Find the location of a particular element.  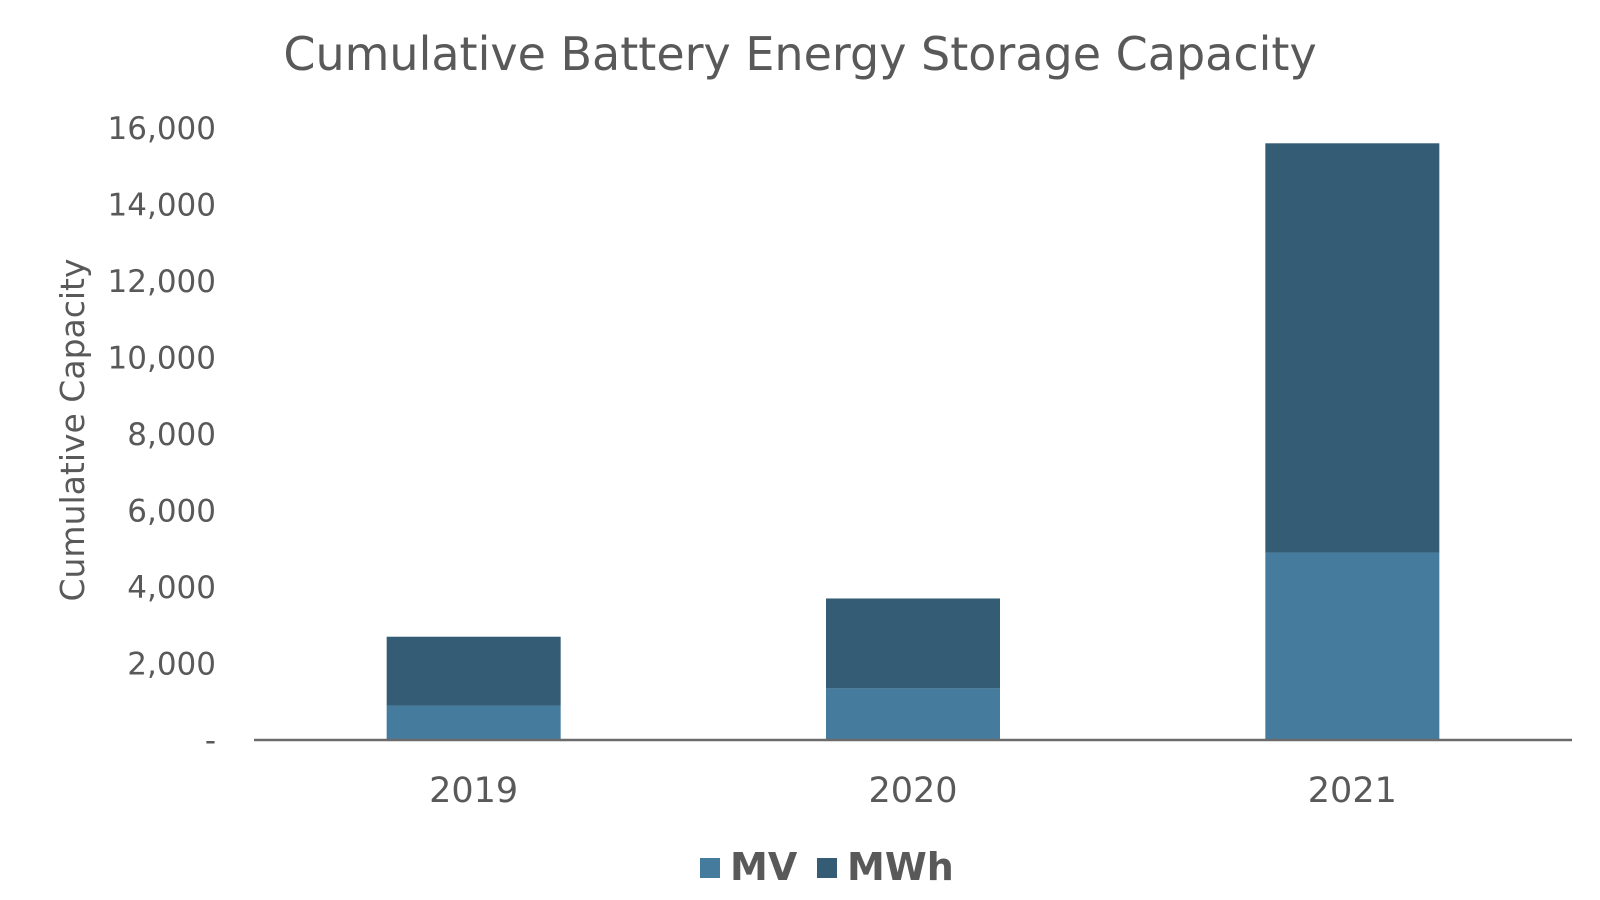

bar-mwh-2019 is located at coordinates (473, 671).